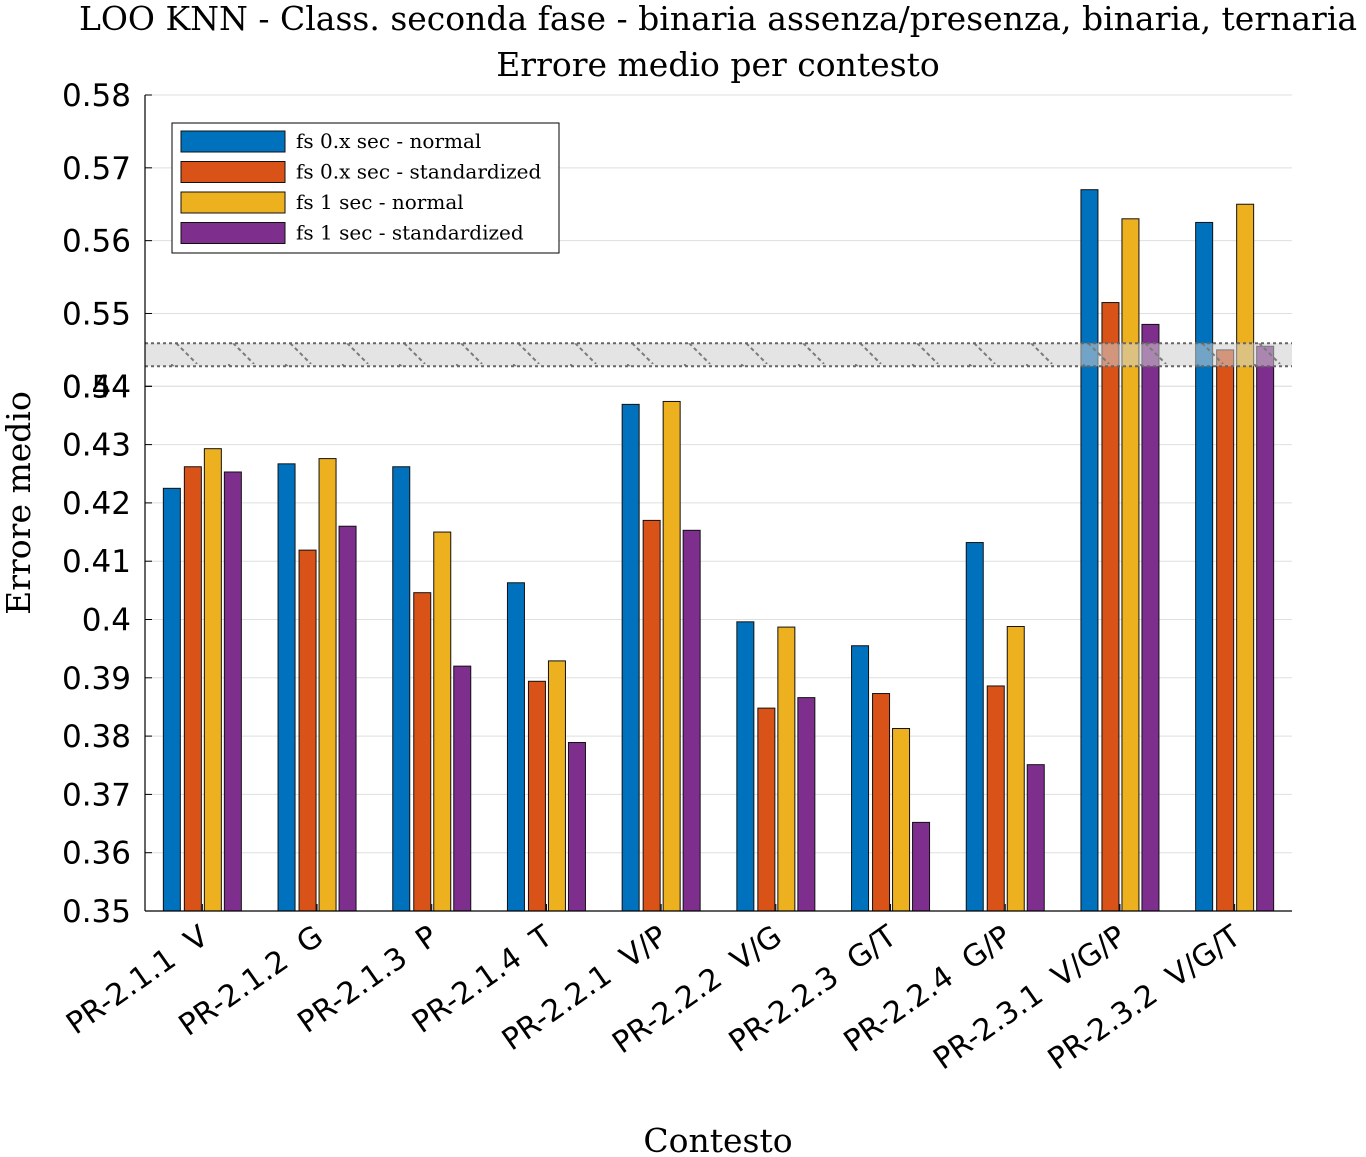 The height and width of the screenshot is (1157, 1366). I want to click on y-tick-label: 0.55, so click(96, 314).